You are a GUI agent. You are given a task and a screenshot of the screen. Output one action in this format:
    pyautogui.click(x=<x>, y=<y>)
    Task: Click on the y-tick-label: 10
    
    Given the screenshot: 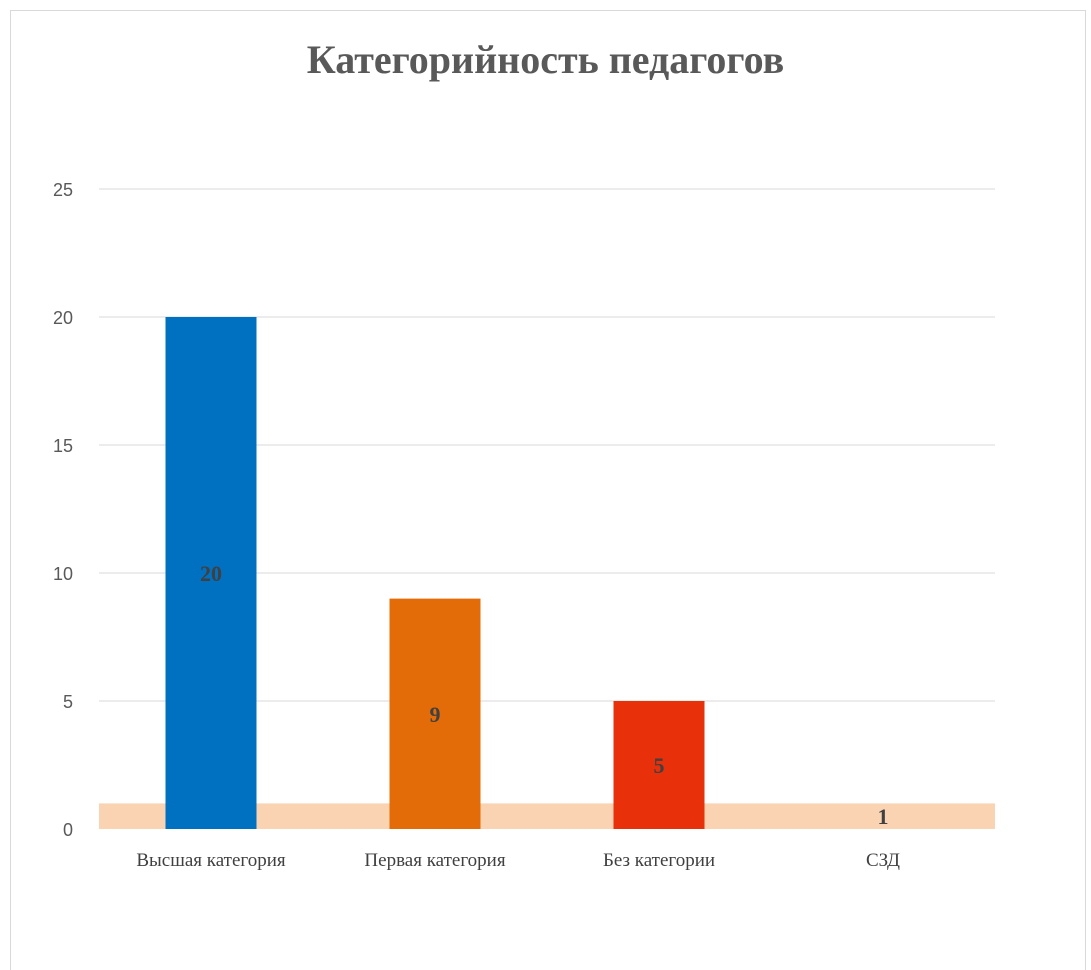 What is the action you would take?
    pyautogui.click(x=63, y=574)
    